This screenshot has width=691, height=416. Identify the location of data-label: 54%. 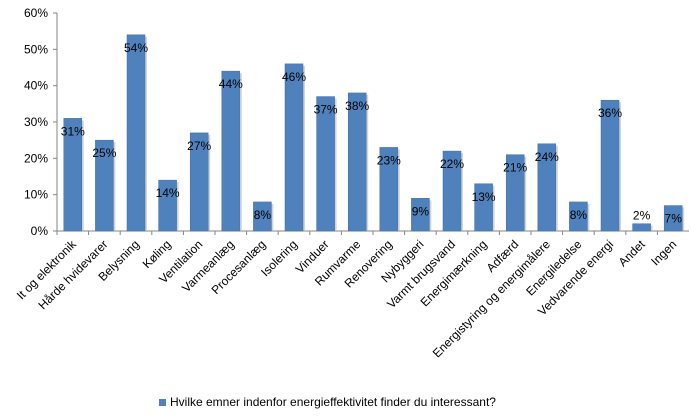
(136, 48).